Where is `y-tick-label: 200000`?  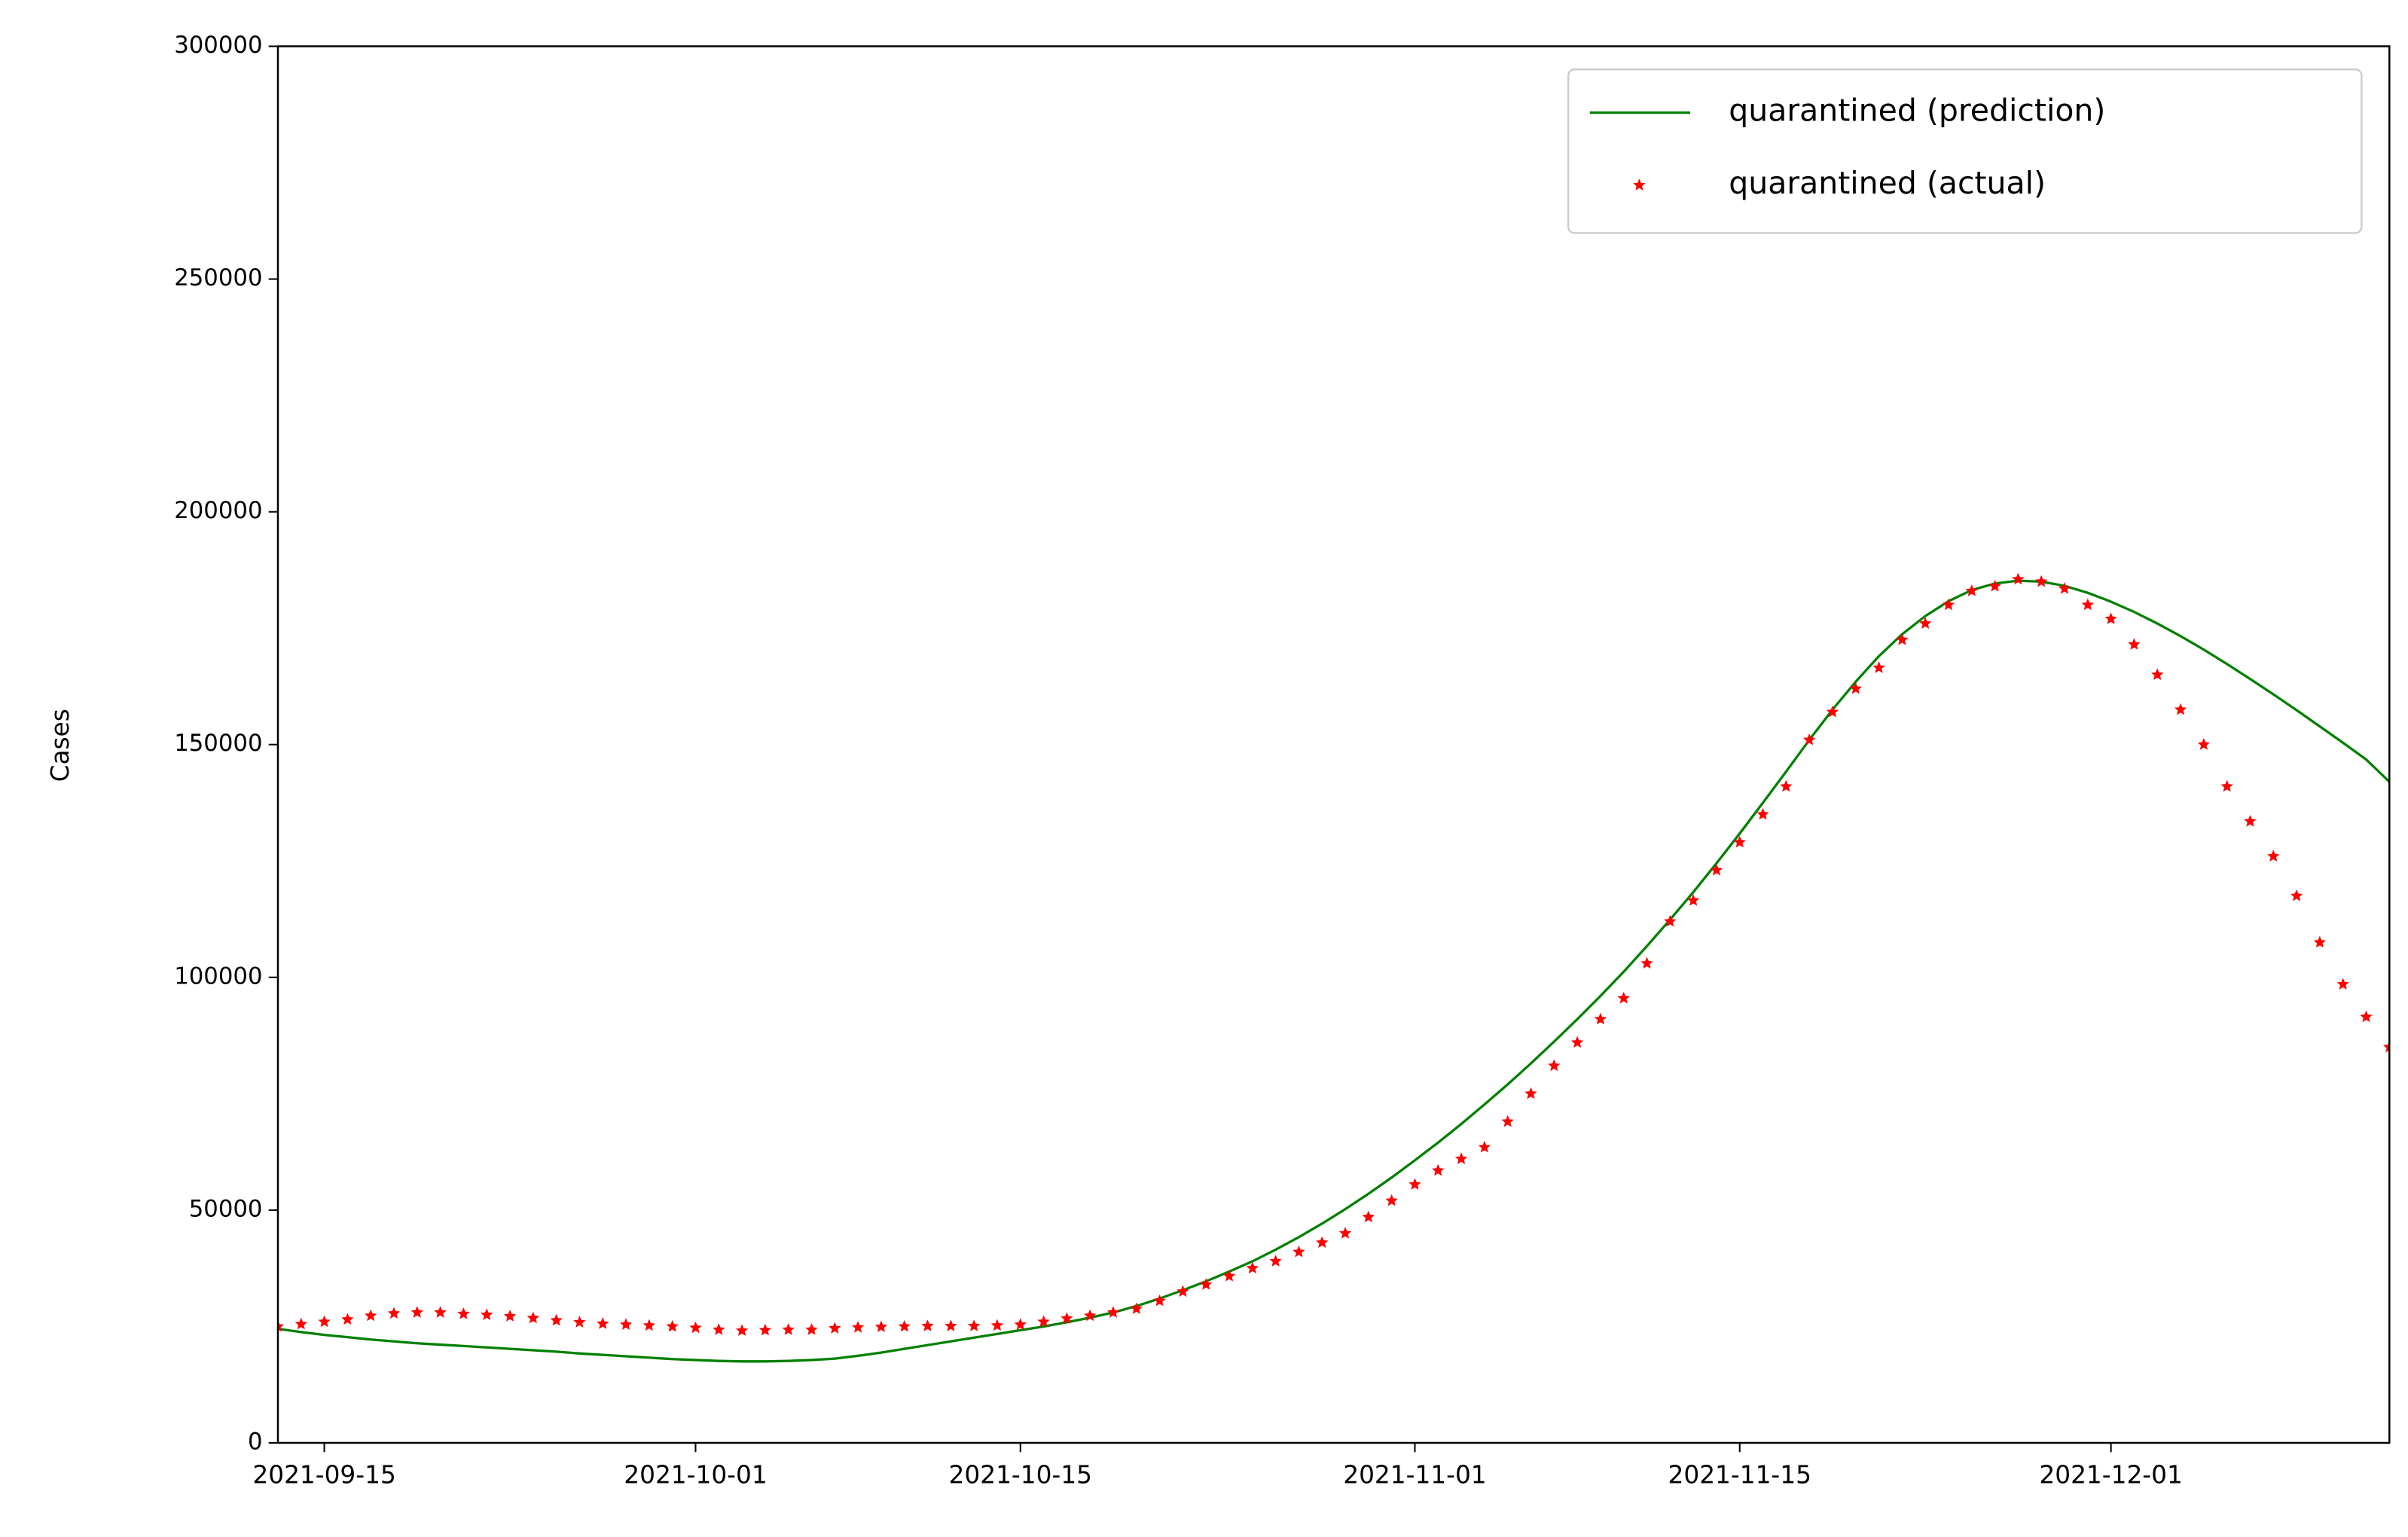 y-tick-label: 200000 is located at coordinates (218, 510).